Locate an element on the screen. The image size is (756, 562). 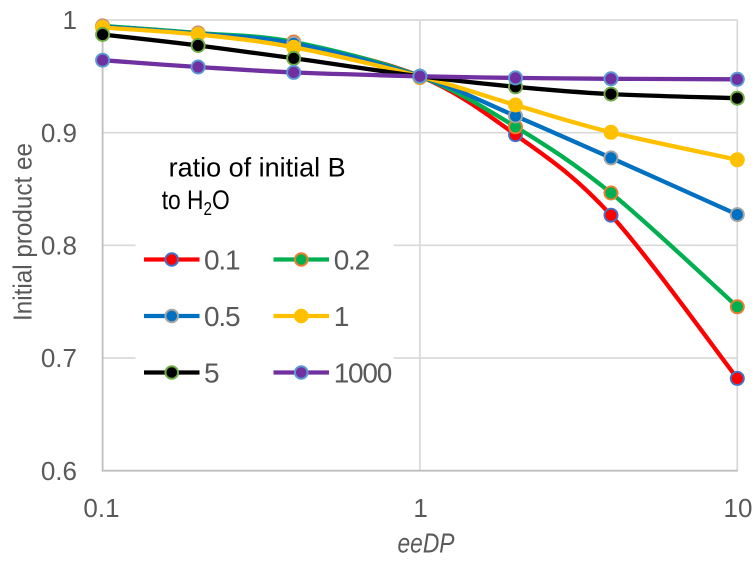
svg-text: 0.8 is located at coordinates (59, 246).